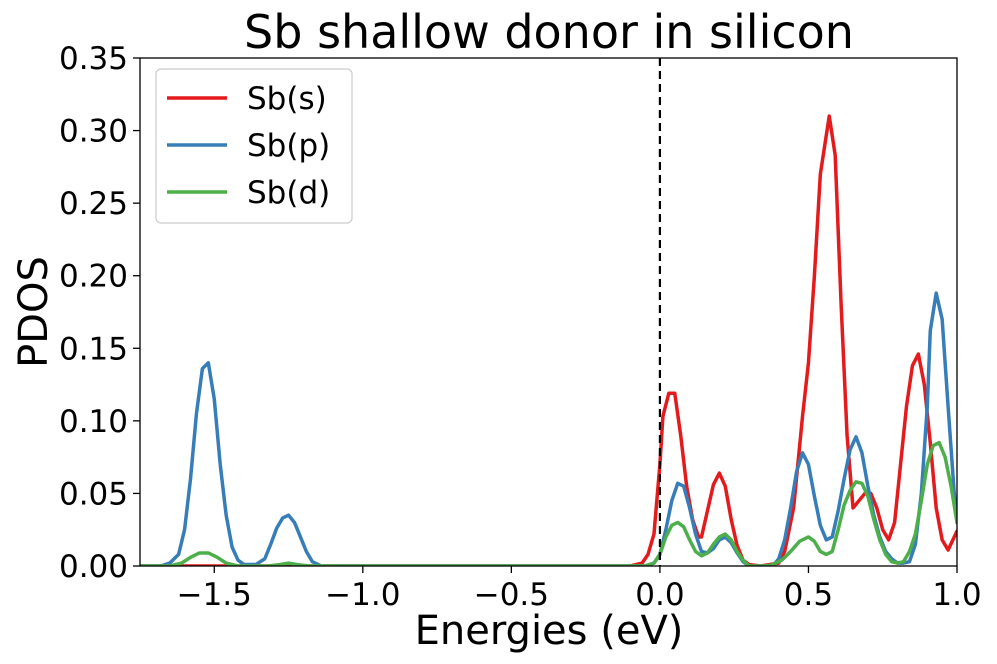  Describe the element at coordinates (288, 146) in the screenshot. I see `legend-label: Sb(p)` at that location.